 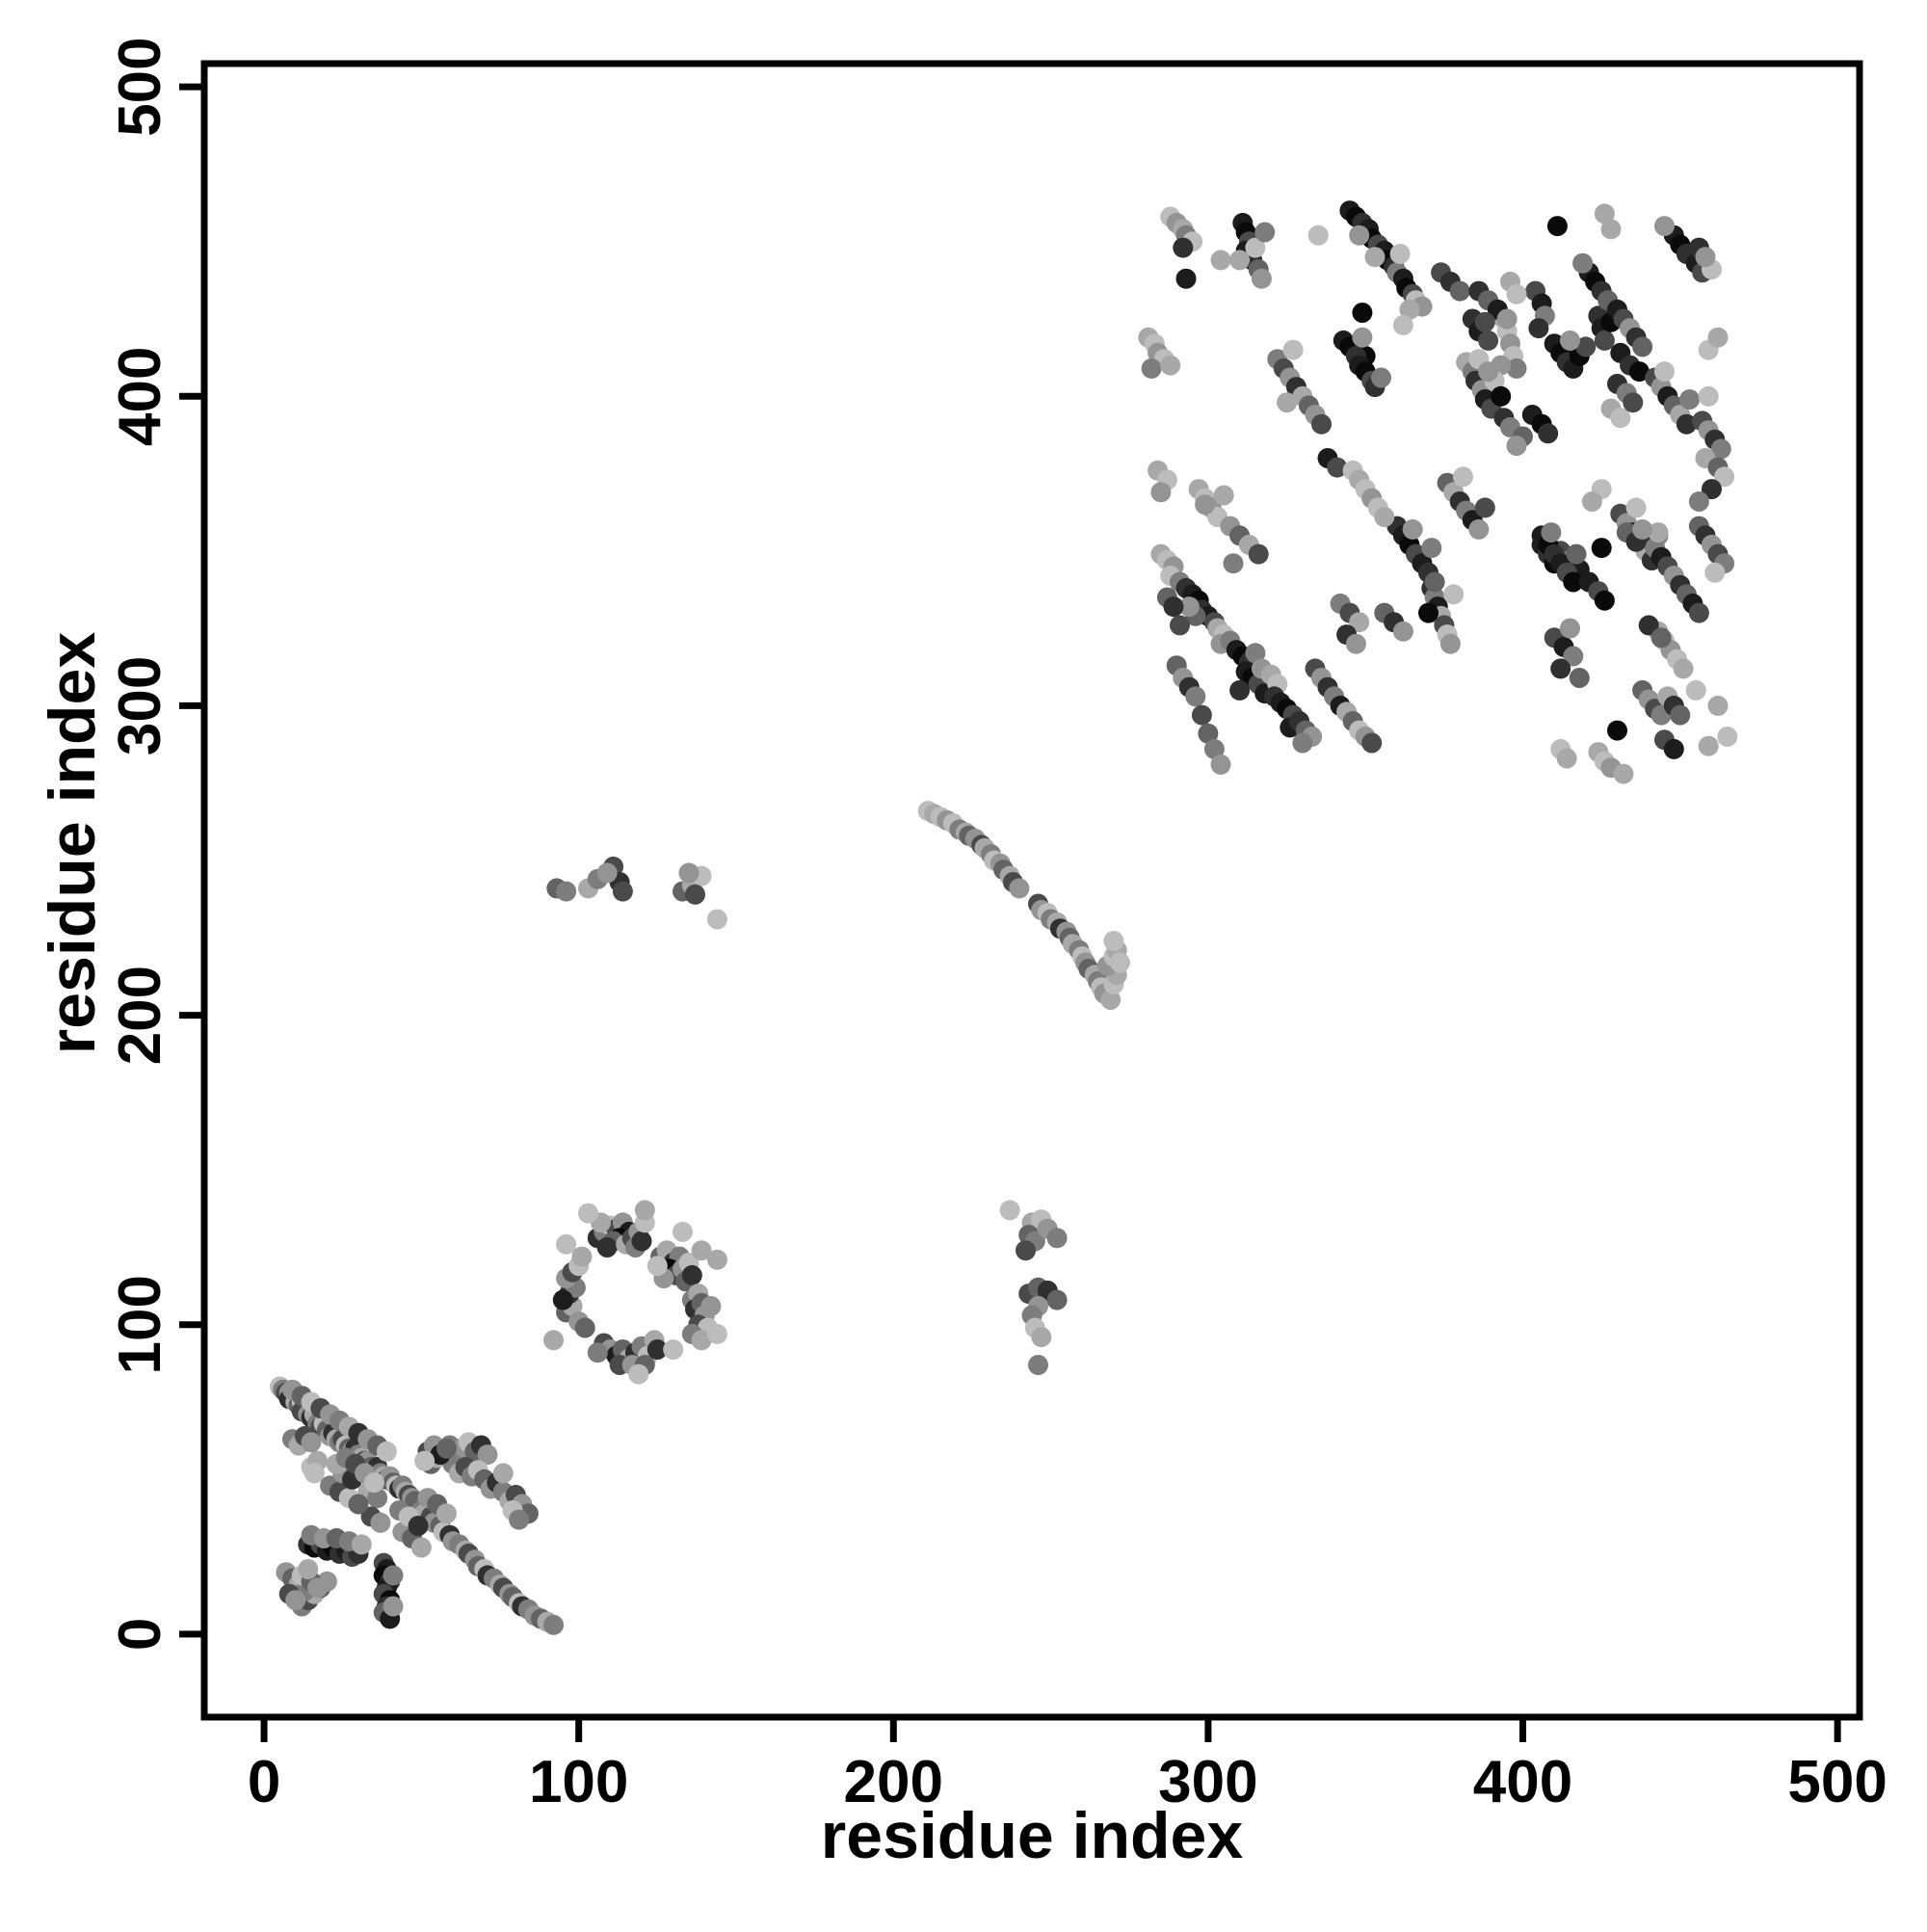 I want to click on x-axis-tick-labels: 0 100 200 300 400 500, so click(x=1067, y=1782).